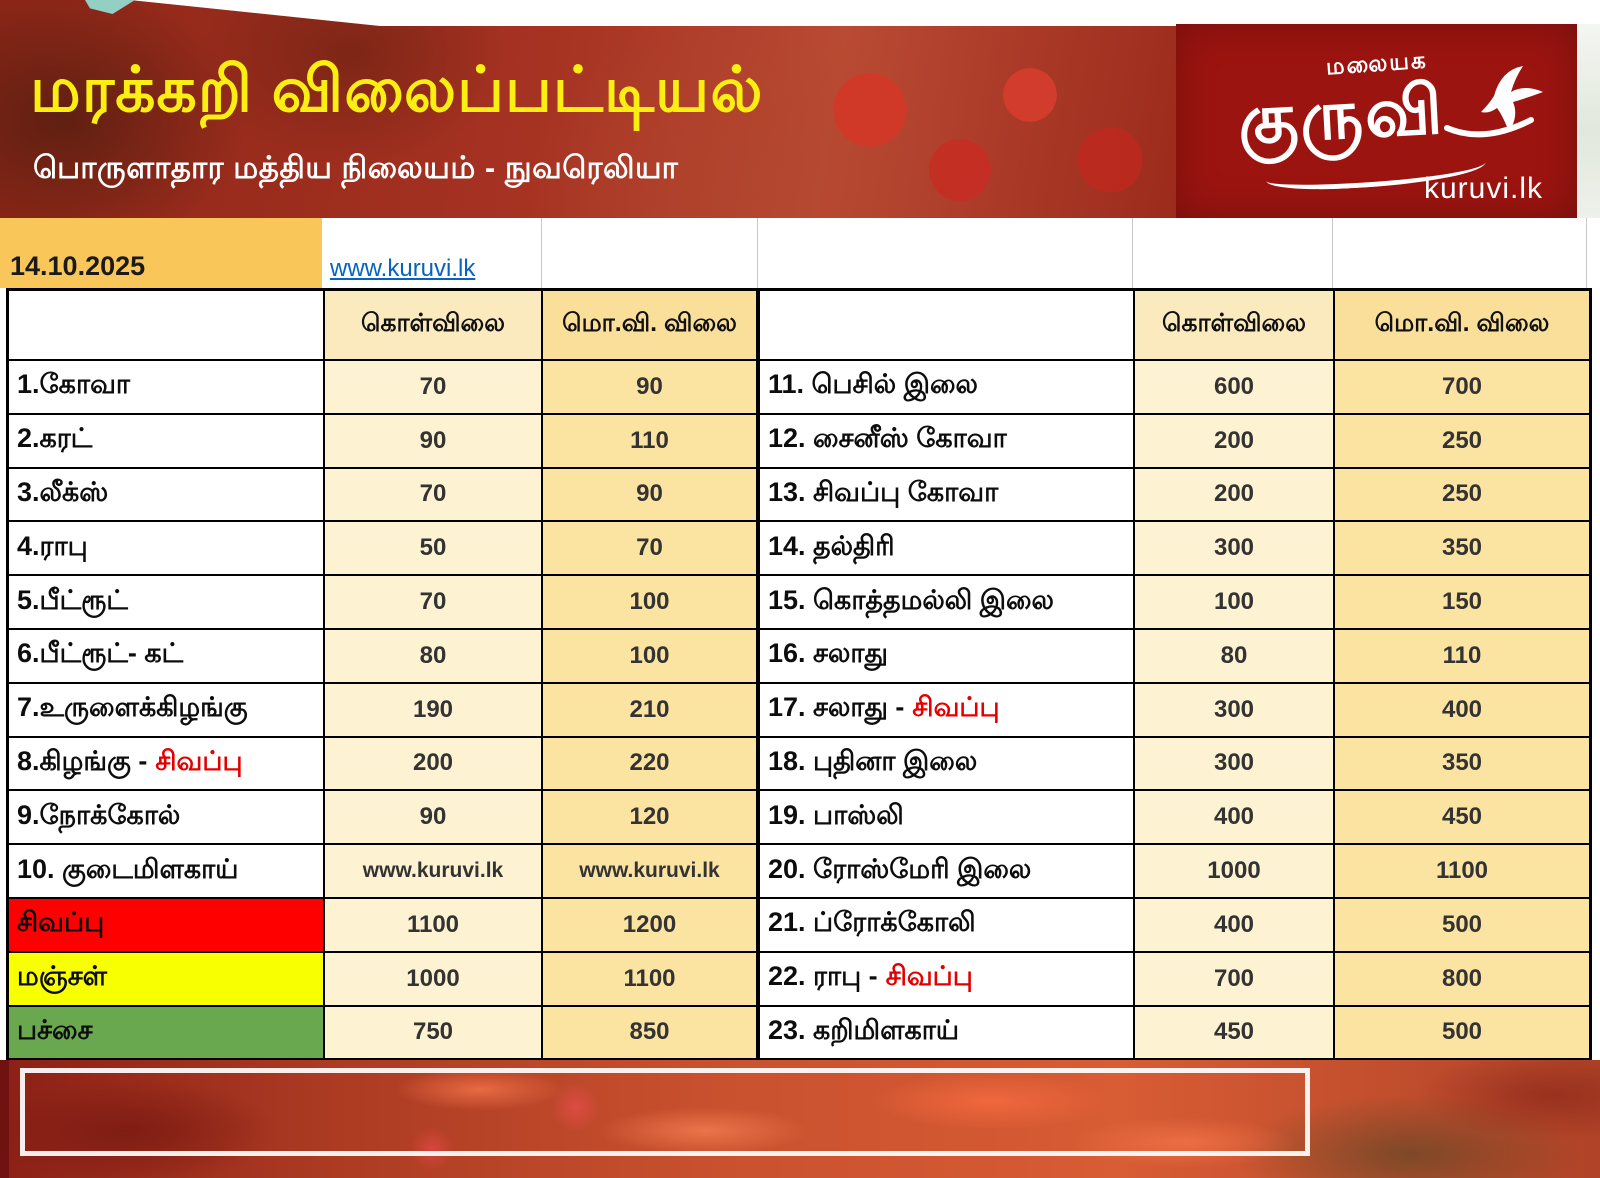 This screenshot has height=1178, width=1600. What do you see at coordinates (1376, 121) in the screenshot?
I see `kuruvi-logo: மலையக குருவி kuruvi.lk` at bounding box center [1376, 121].